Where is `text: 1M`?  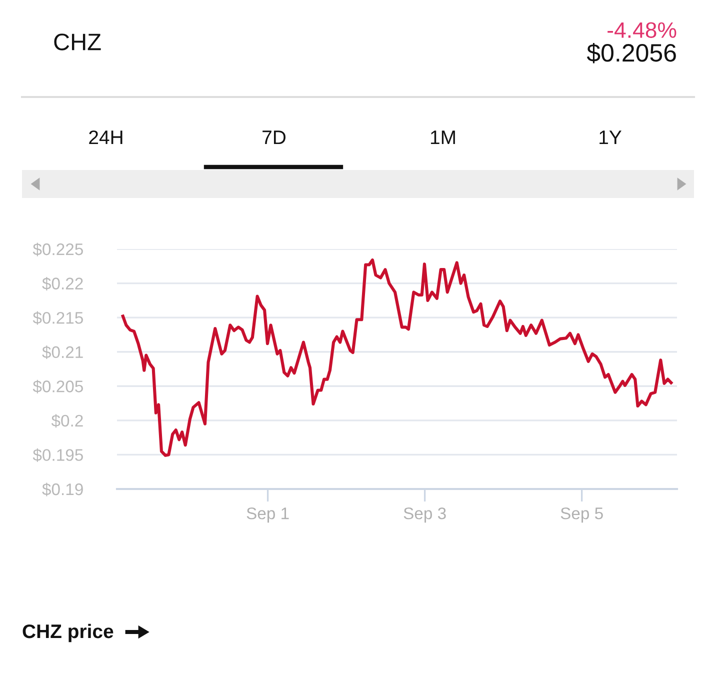 text: 1M is located at coordinates (442, 137).